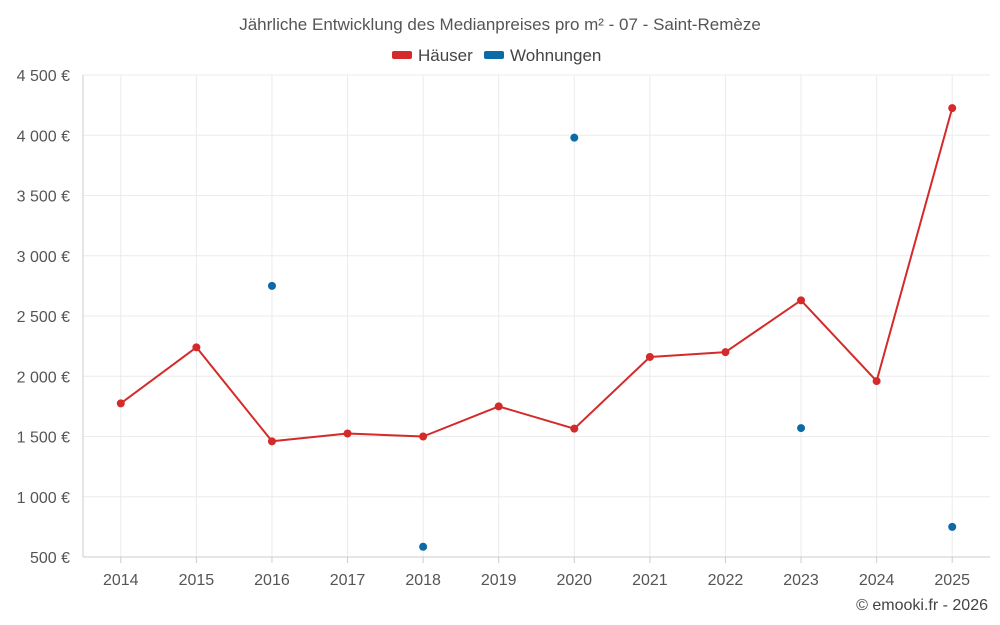 The width and height of the screenshot is (1000, 625). Describe the element at coordinates (50, 558) in the screenshot. I see `y-tick-label: 500 €` at that location.